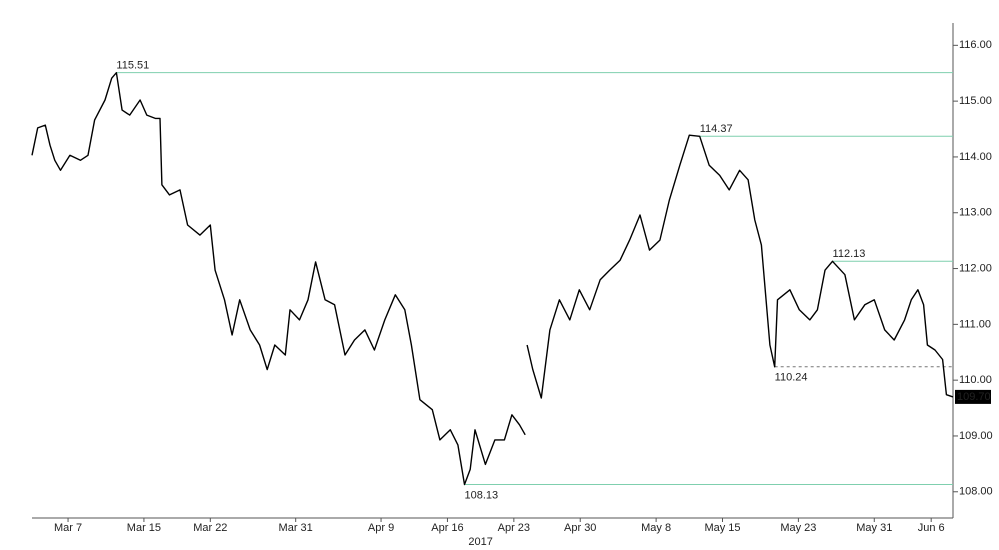 Image resolution: width=999 pixels, height=550 pixels. What do you see at coordinates (975, 213) in the screenshot?
I see `y-tick-label: 113.00` at bounding box center [975, 213].